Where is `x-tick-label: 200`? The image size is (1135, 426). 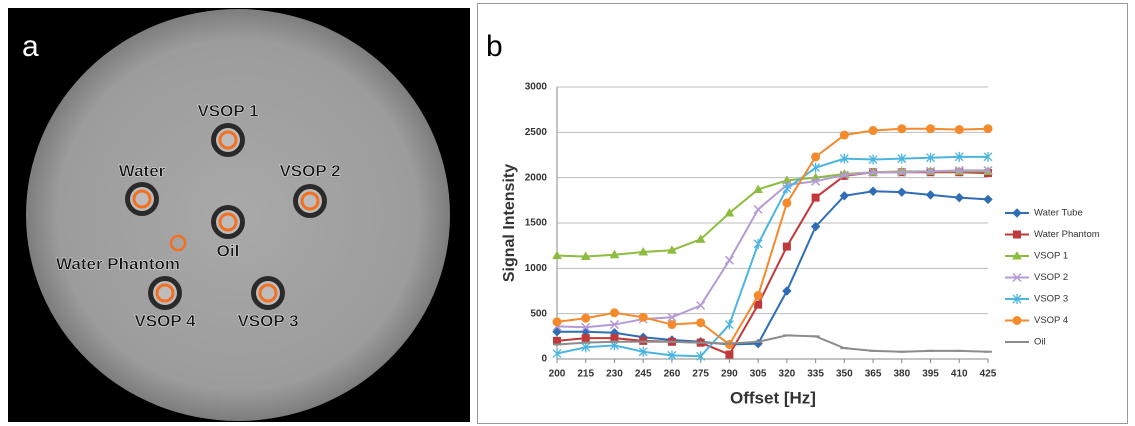 x-tick-label: 200 is located at coordinates (557, 374).